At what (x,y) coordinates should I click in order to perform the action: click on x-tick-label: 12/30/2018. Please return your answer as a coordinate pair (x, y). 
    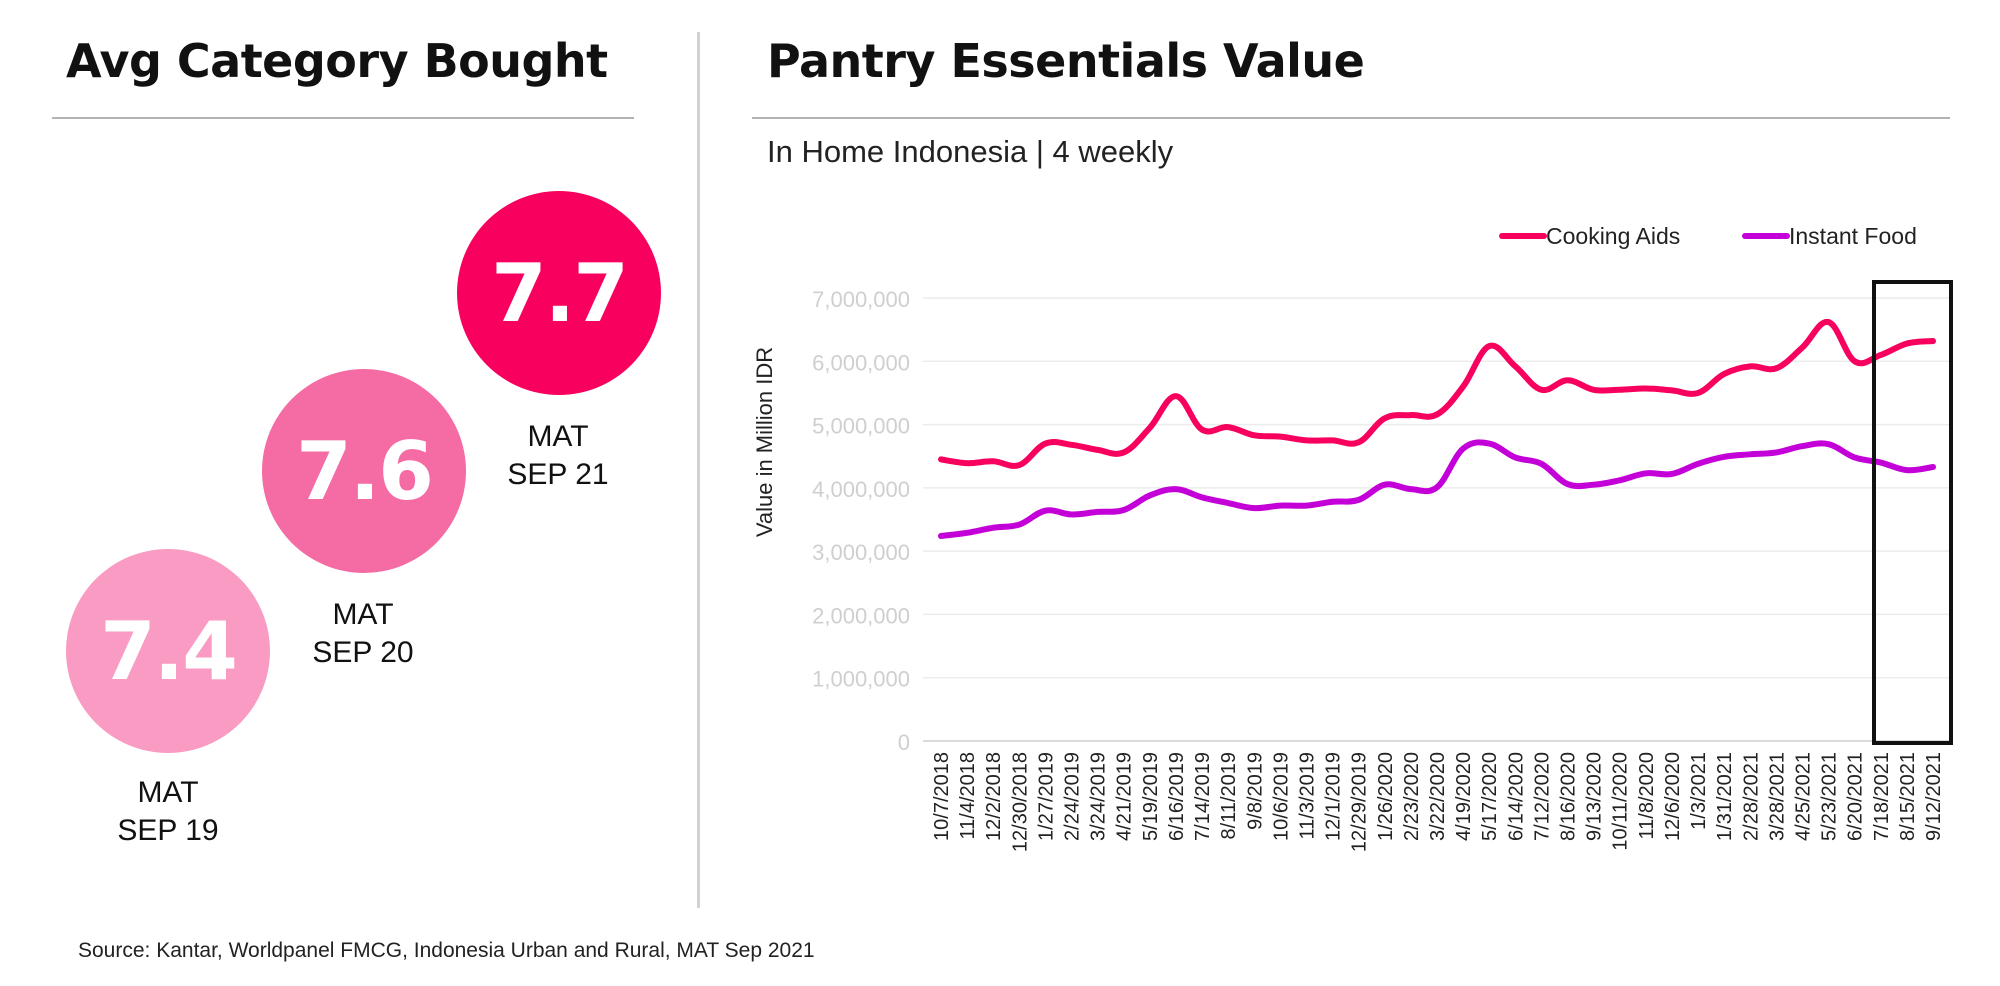
    Looking at the image, I should click on (1020, 802).